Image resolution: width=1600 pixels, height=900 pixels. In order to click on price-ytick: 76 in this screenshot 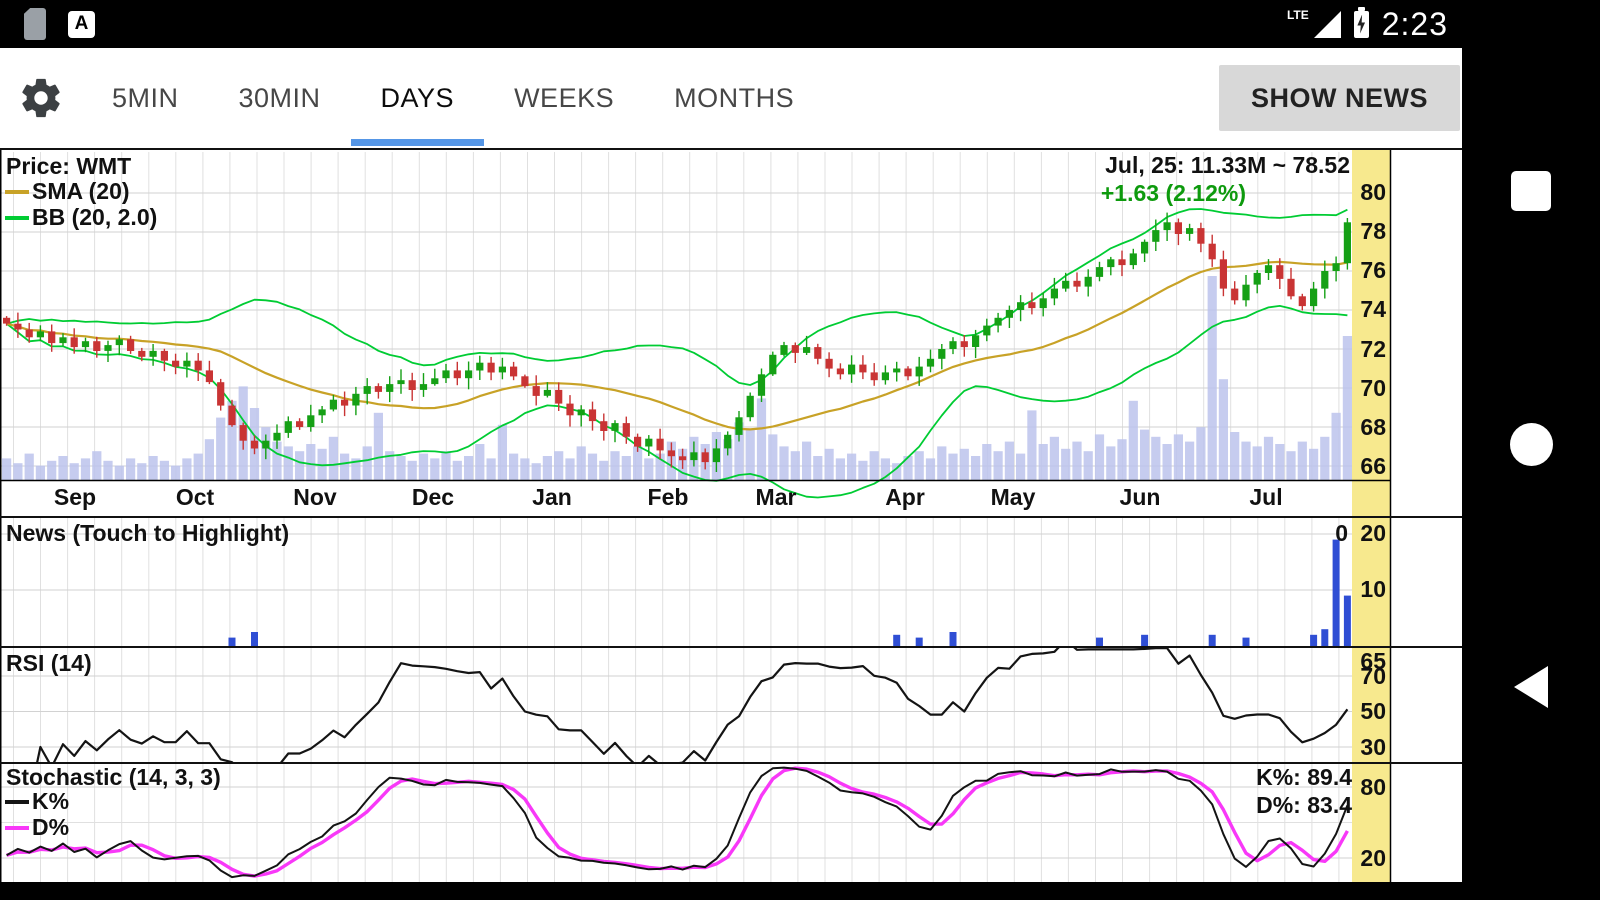, I will do `click(1373, 270)`.